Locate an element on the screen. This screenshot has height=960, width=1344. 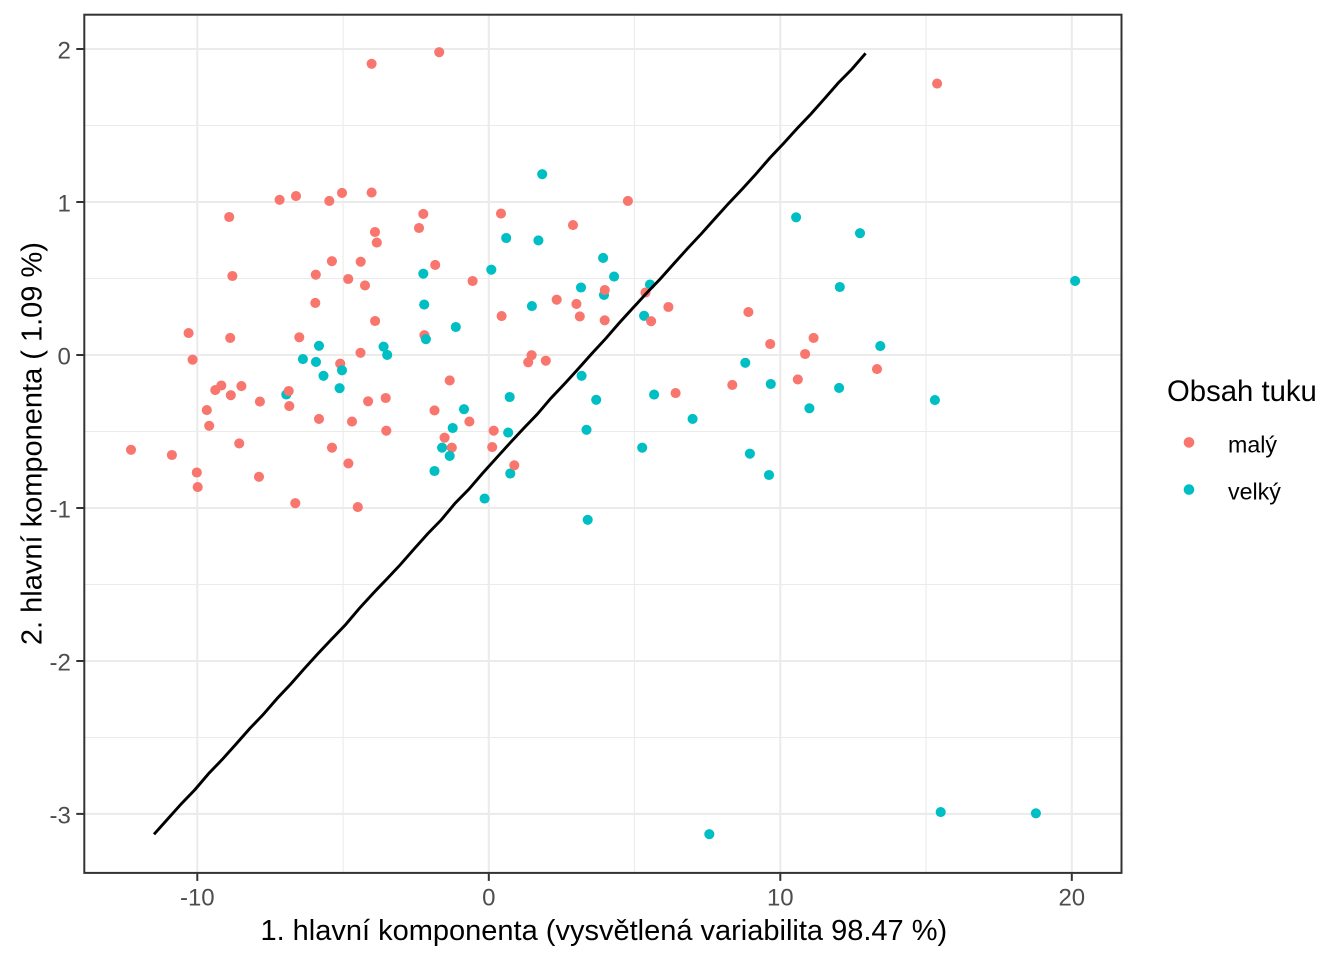
svg-text: 20 is located at coordinates (1071, 898).